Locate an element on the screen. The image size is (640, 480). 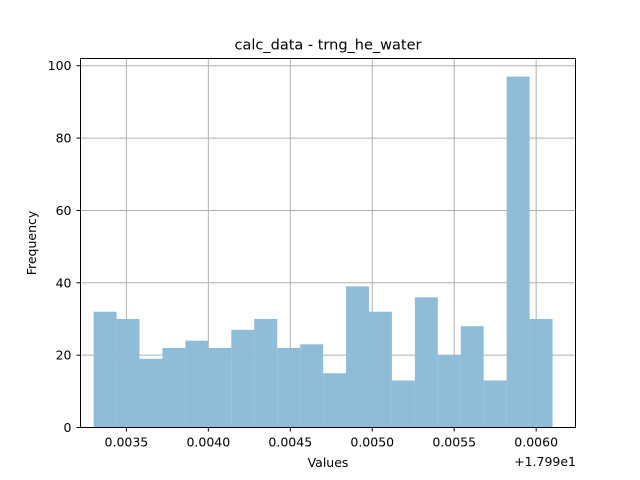
x-tick-label: 0.0045 is located at coordinates (290, 442).